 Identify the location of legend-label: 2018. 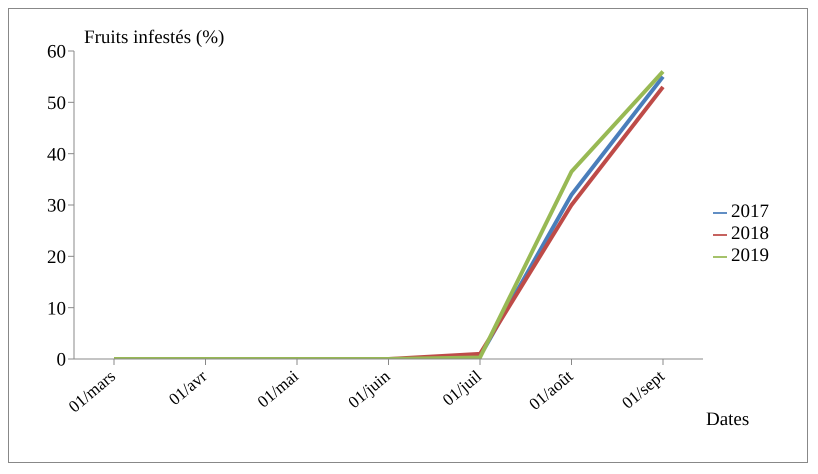
(750, 233).